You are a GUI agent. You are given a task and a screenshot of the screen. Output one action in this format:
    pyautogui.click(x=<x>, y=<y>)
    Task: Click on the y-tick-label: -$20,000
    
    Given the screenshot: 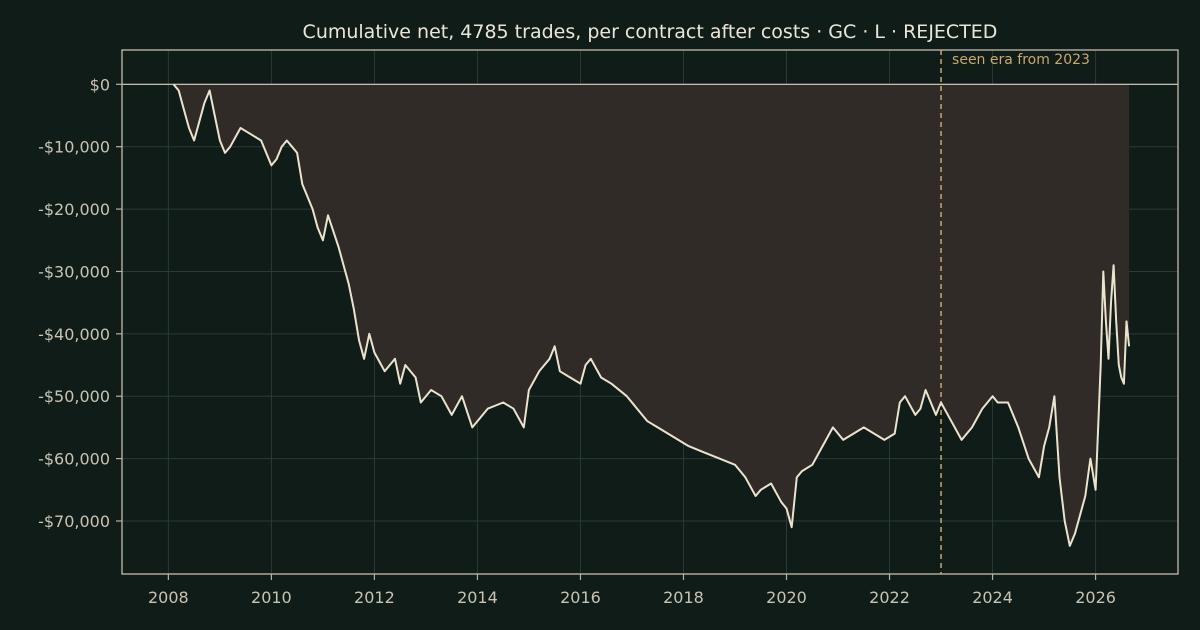 What is the action you would take?
    pyautogui.click(x=74, y=209)
    